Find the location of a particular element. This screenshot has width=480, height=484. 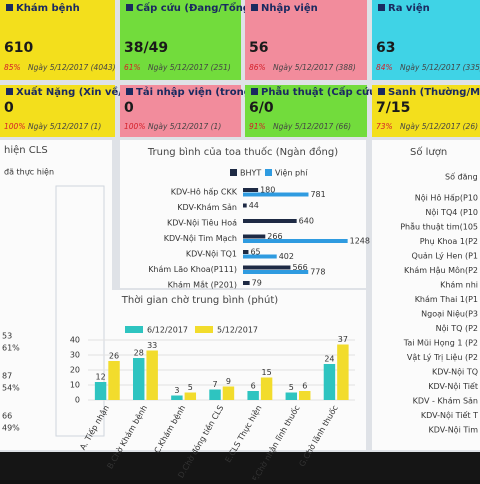

tile-detail: Ngày 5/12/2017 (26) is located at coordinates (439, 126).